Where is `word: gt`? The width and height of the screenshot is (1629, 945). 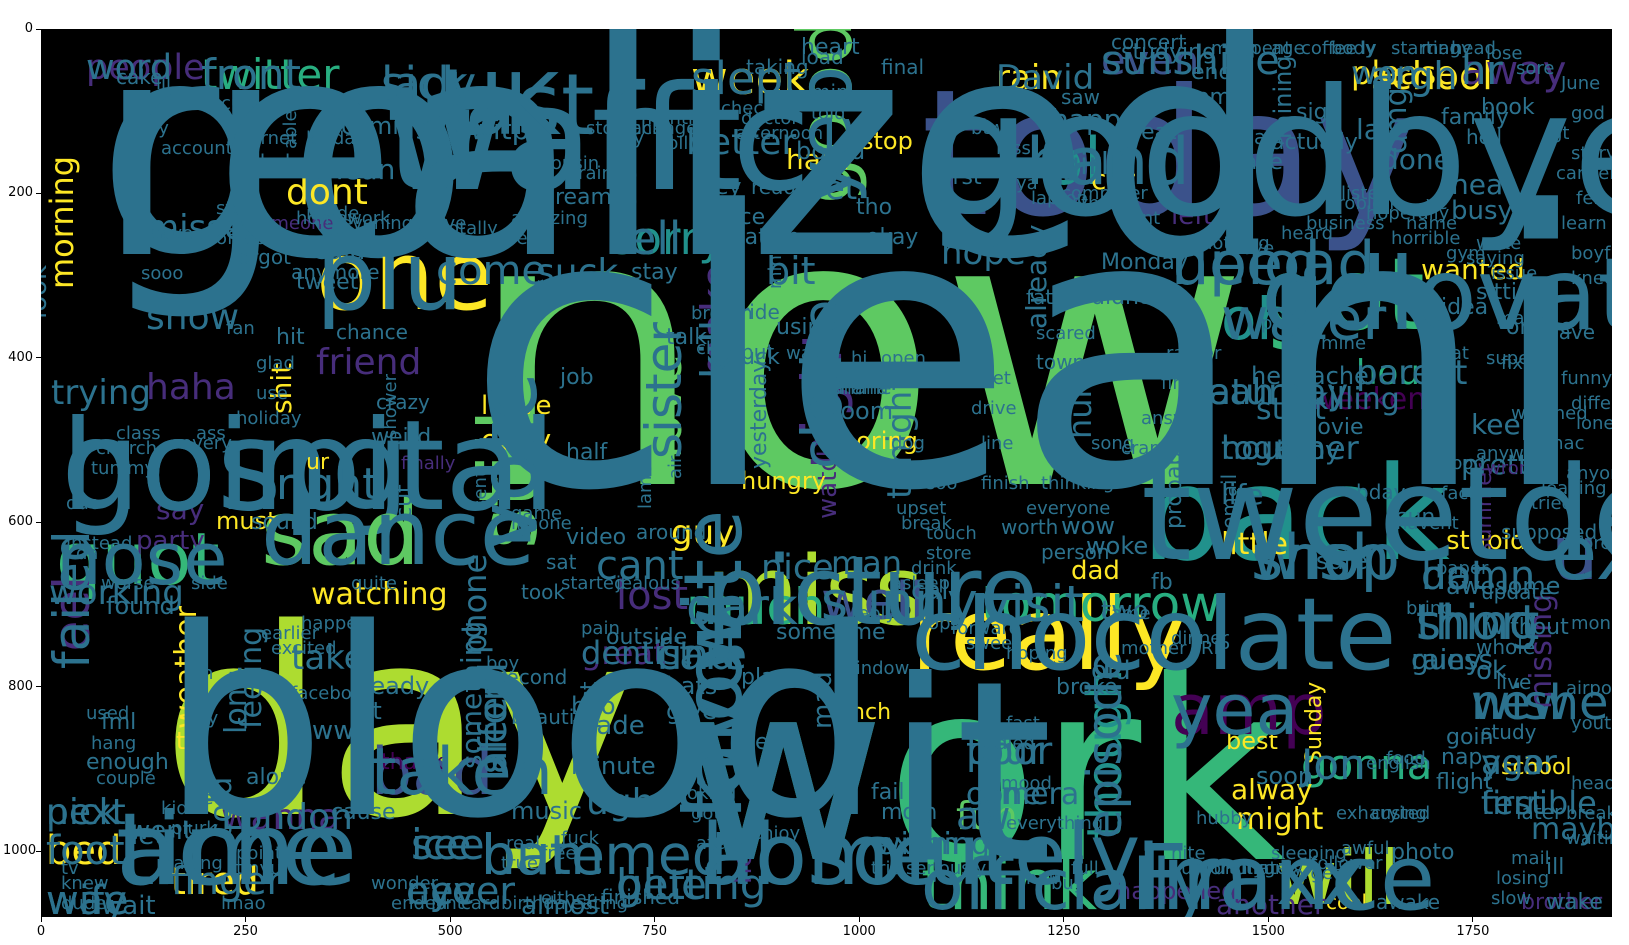 word: gt is located at coordinates (1560, 133).